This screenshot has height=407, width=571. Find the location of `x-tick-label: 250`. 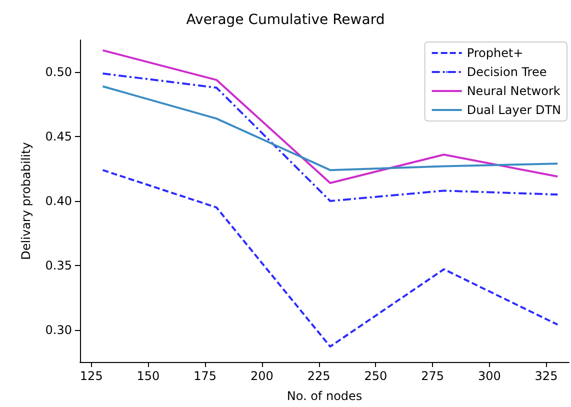

x-tick-label: 250 is located at coordinates (376, 376).